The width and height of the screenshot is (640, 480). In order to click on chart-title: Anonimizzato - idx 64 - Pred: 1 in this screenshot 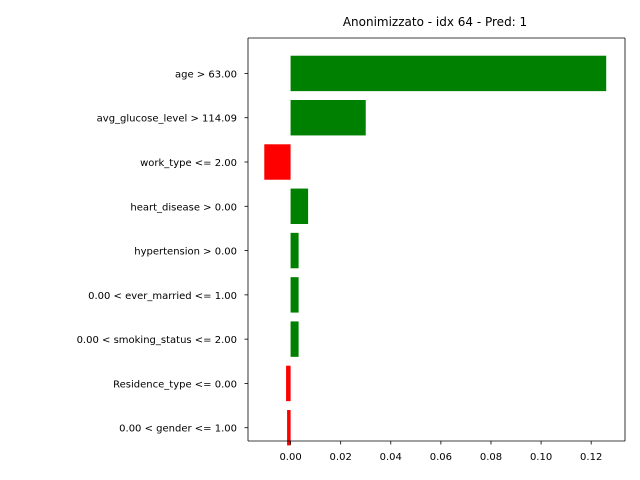, I will do `click(435, 22)`.